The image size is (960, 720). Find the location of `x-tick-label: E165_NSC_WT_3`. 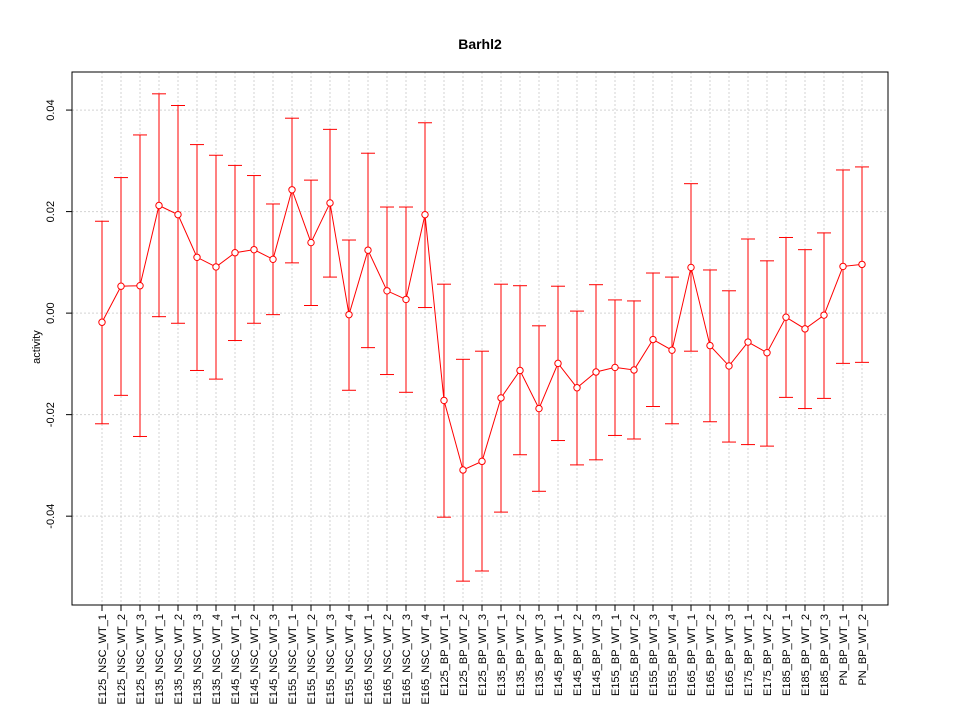

x-tick-label: E165_NSC_WT_3 is located at coordinates (407, 659).